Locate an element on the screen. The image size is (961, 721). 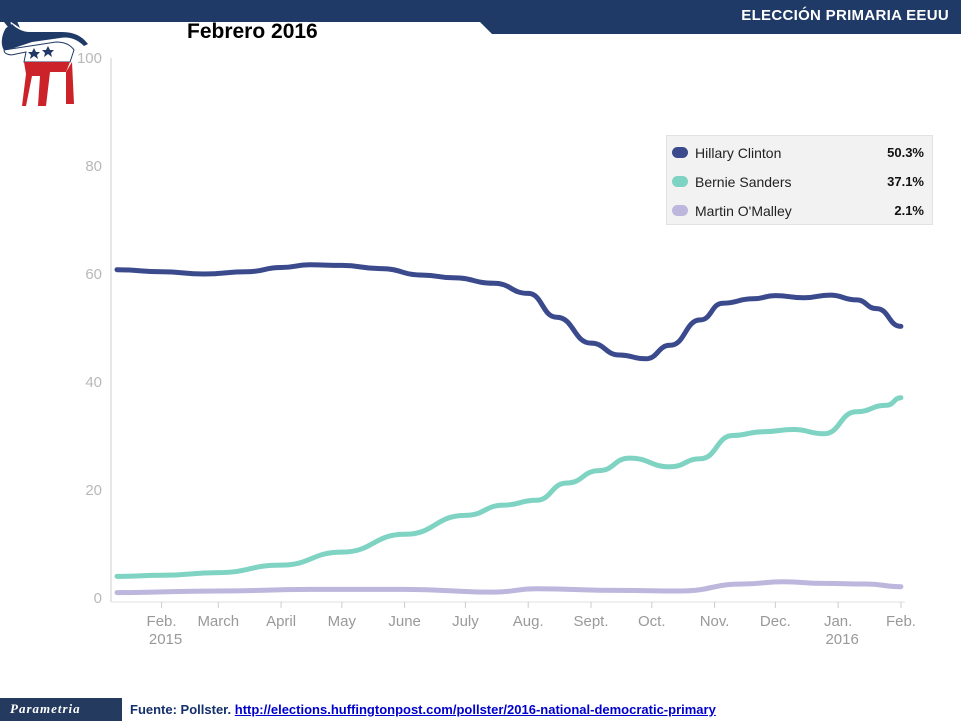
legend-value: 50.3% is located at coordinates (905, 152).